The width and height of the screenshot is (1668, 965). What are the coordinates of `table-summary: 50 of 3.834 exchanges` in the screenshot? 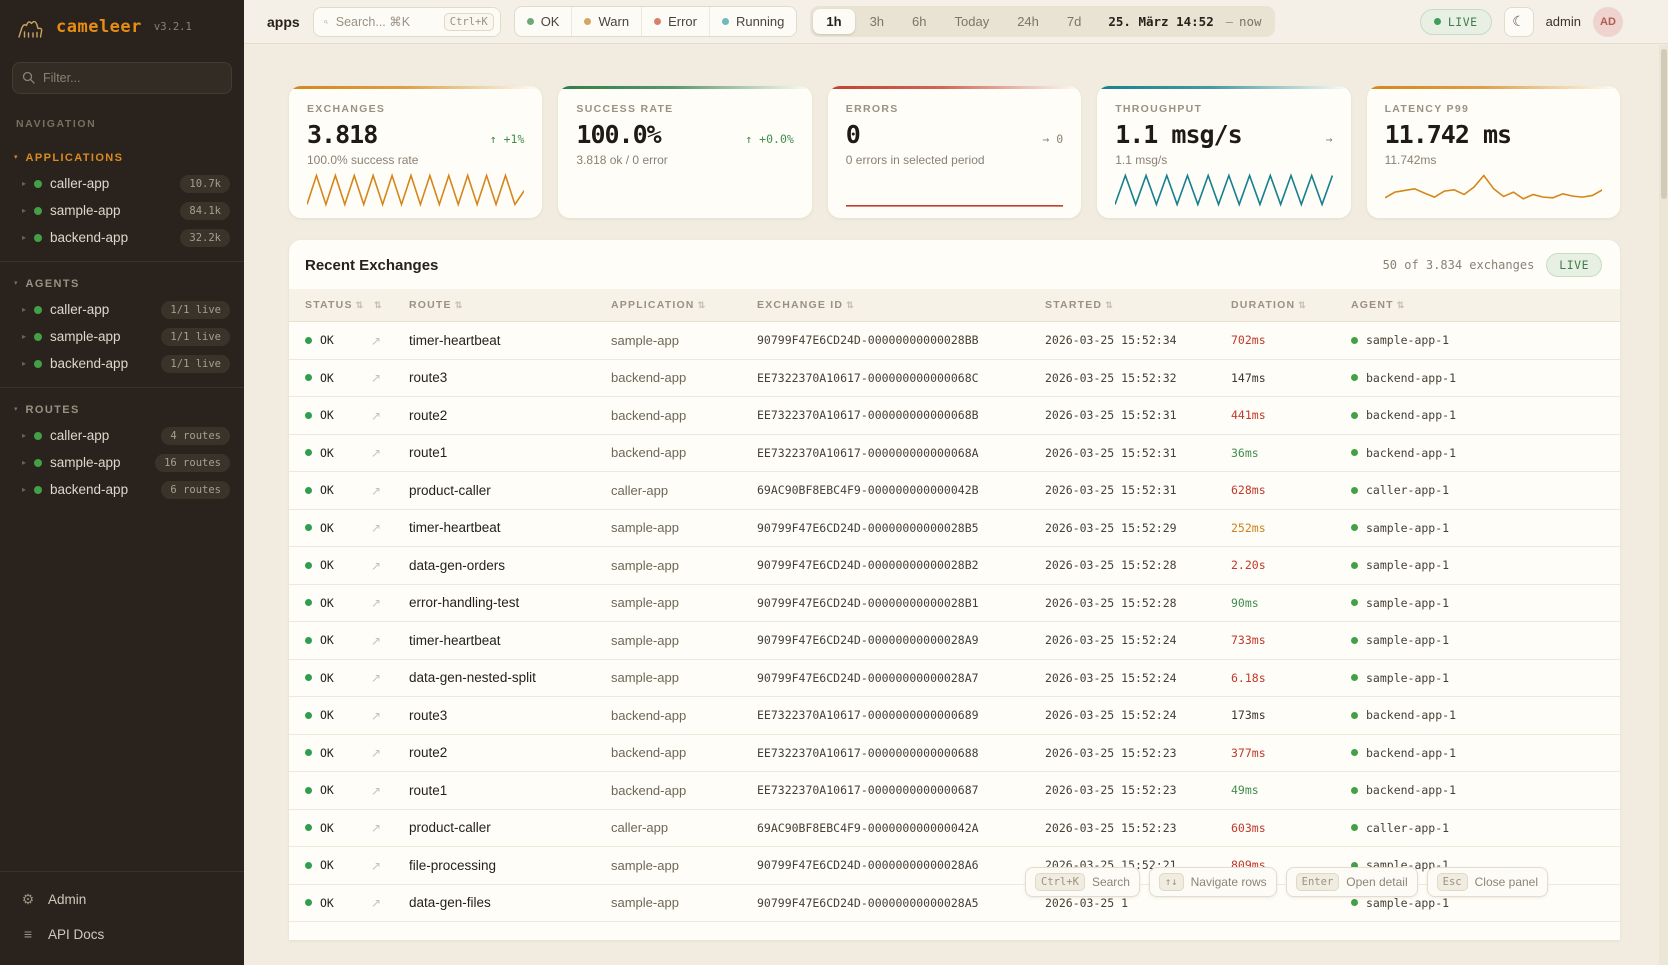 It's located at (1458, 265).